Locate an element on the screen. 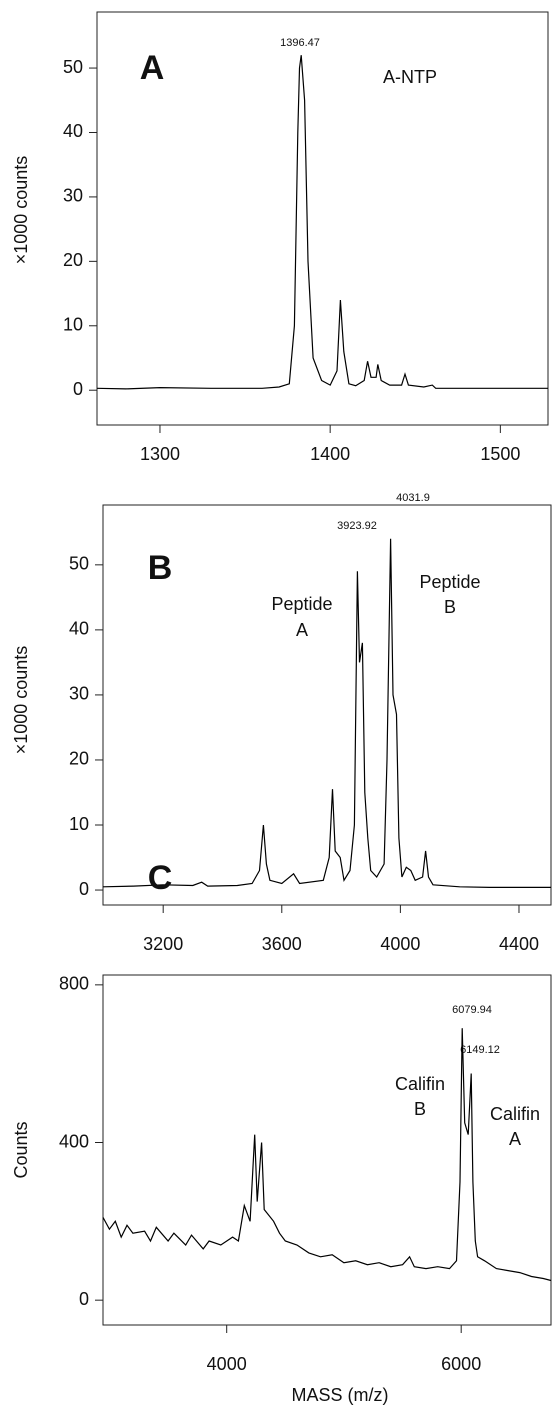  x-tick-label: 4400 is located at coordinates (519, 944).